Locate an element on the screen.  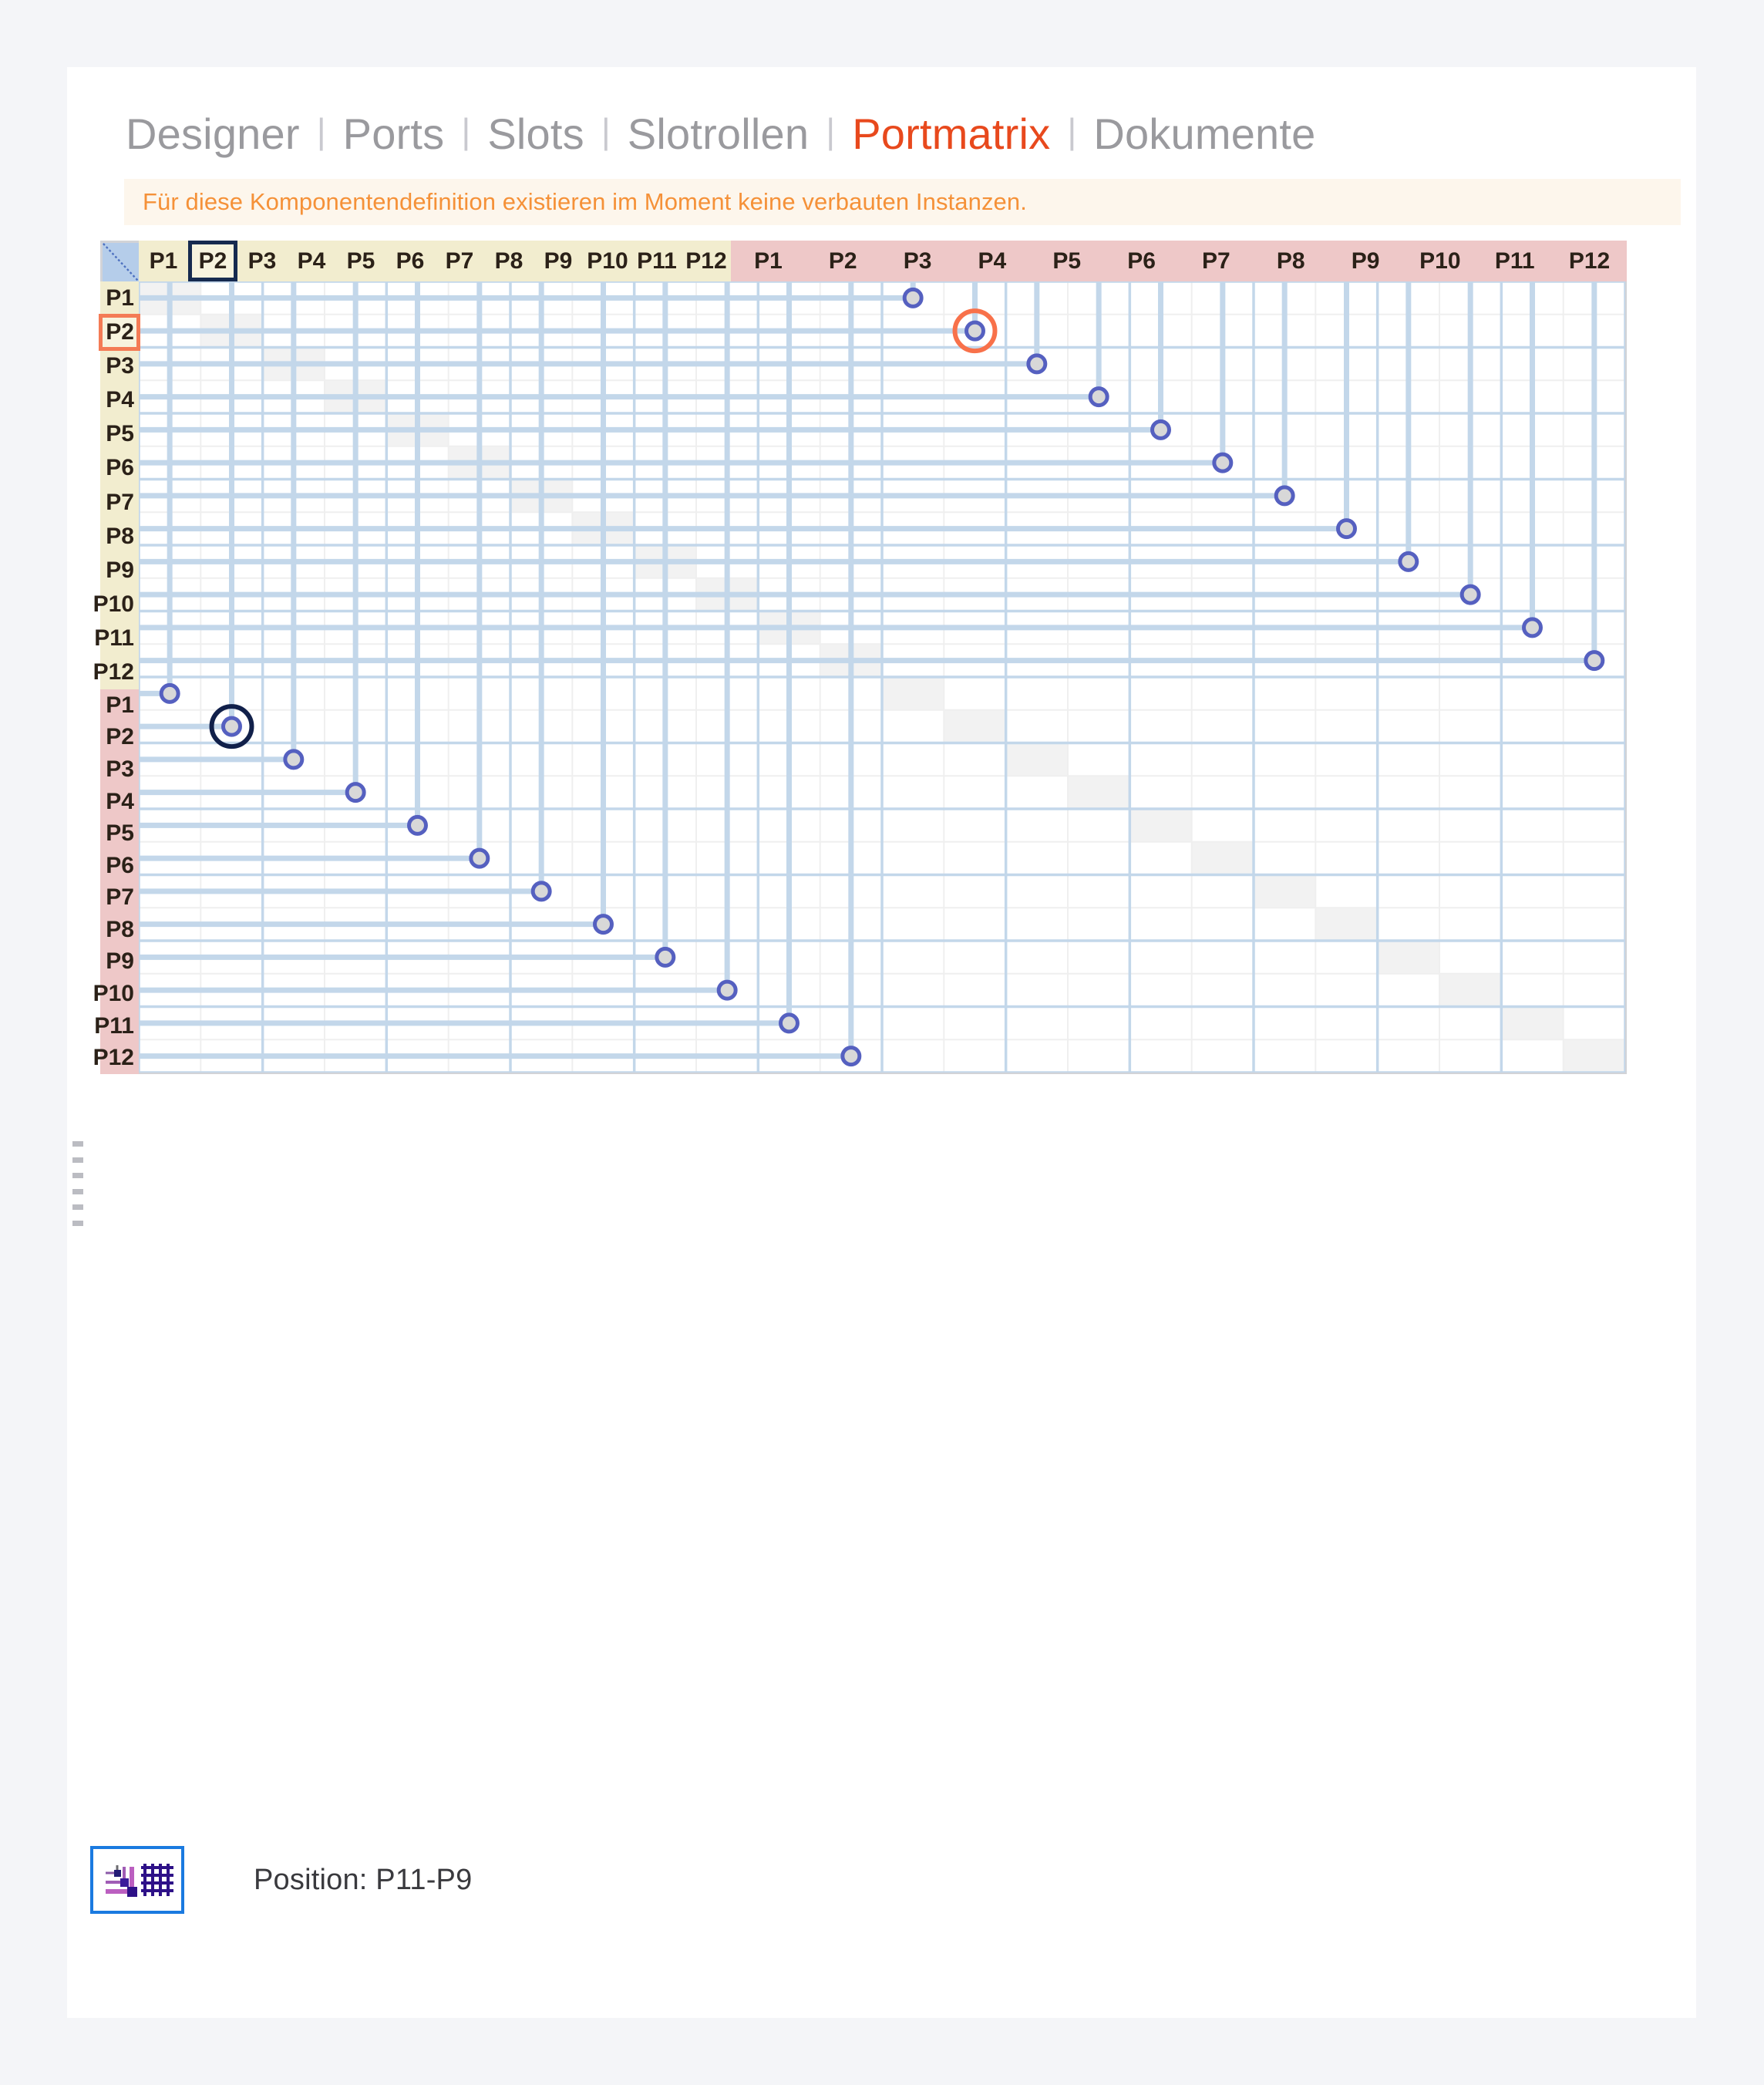
column-header-group-a-p6: P6 is located at coordinates (410, 261).